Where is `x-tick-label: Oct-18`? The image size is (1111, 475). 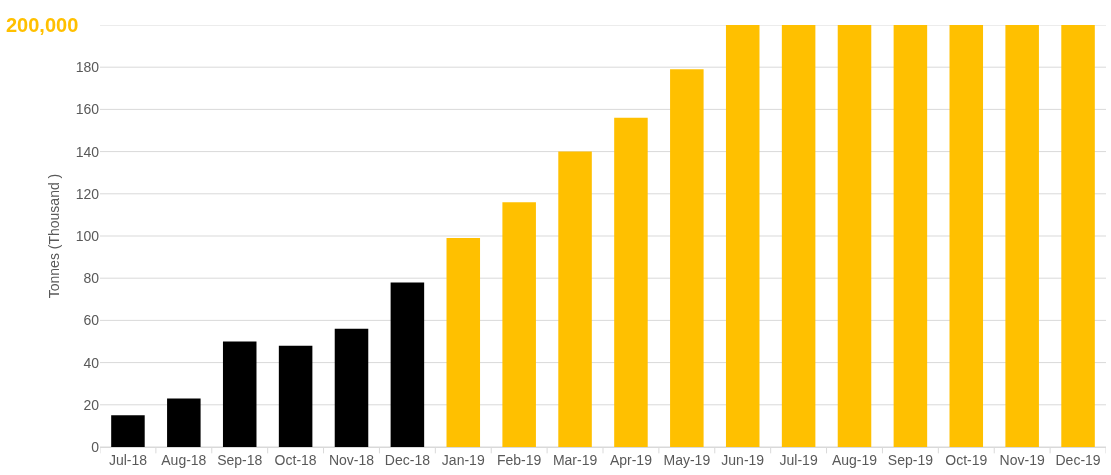
x-tick-label: Oct-18 is located at coordinates (295, 459).